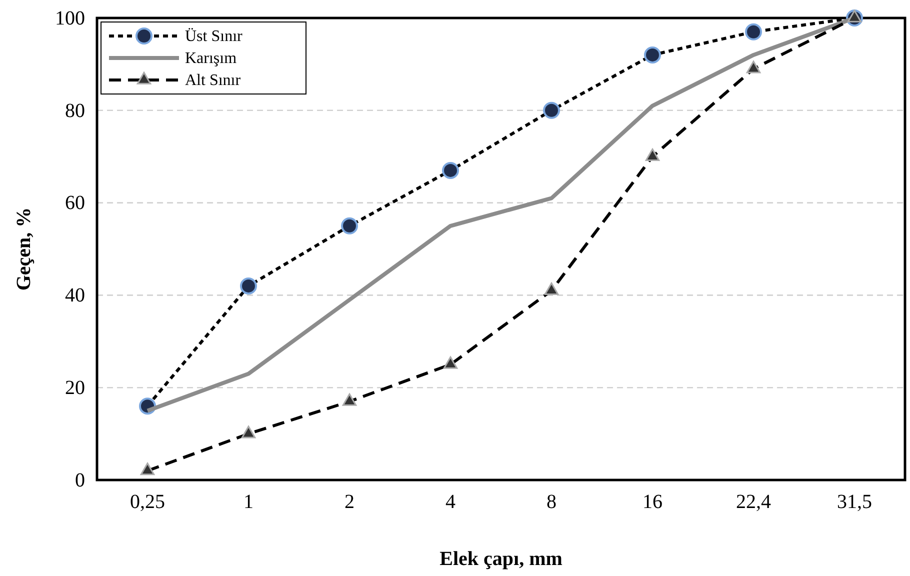 This screenshot has height=576, width=910. What do you see at coordinates (211, 58) in the screenshot?
I see `legend-label: Karışım` at bounding box center [211, 58].